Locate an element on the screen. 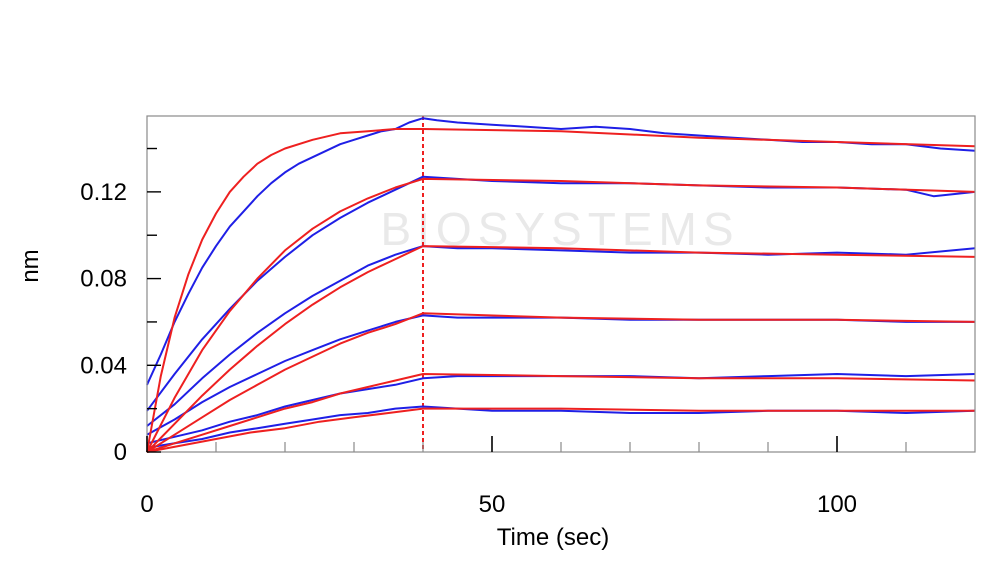  x-tick-label: 0 is located at coordinates (146, 504).